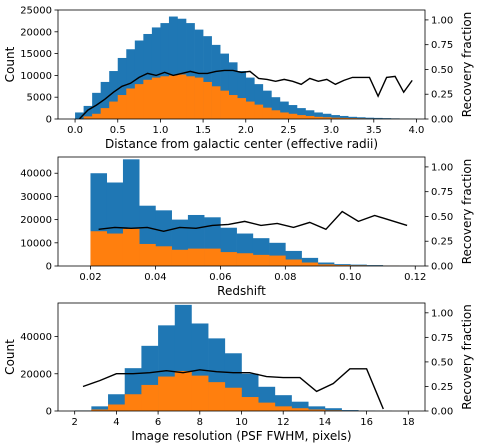 The width and height of the screenshot is (479, 447). What do you see at coordinates (74, 422) in the screenshot?
I see `x-tick-label: 2` at bounding box center [74, 422].